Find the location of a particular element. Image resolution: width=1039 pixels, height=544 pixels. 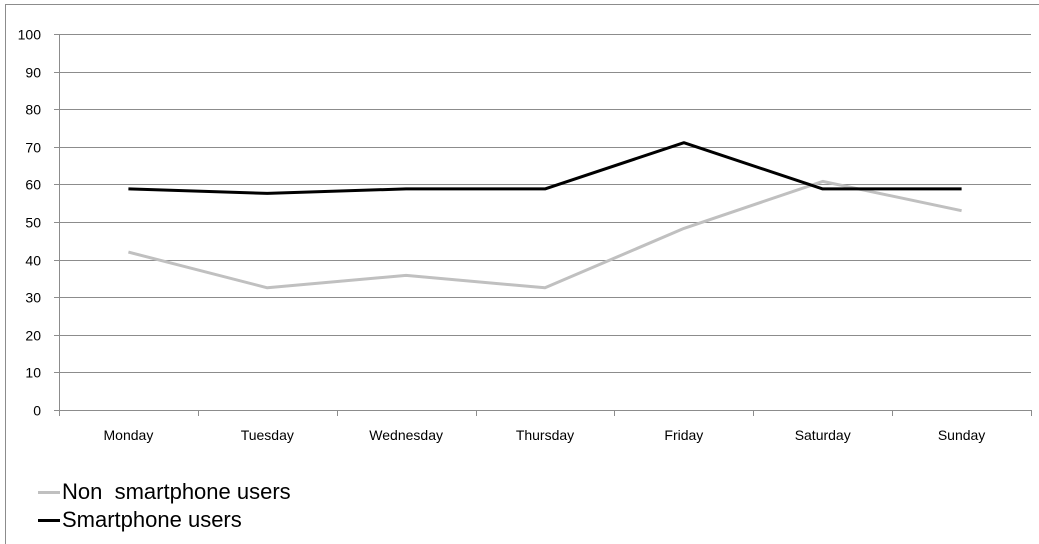

y-tick-label-70: 70 is located at coordinates (33, 148).